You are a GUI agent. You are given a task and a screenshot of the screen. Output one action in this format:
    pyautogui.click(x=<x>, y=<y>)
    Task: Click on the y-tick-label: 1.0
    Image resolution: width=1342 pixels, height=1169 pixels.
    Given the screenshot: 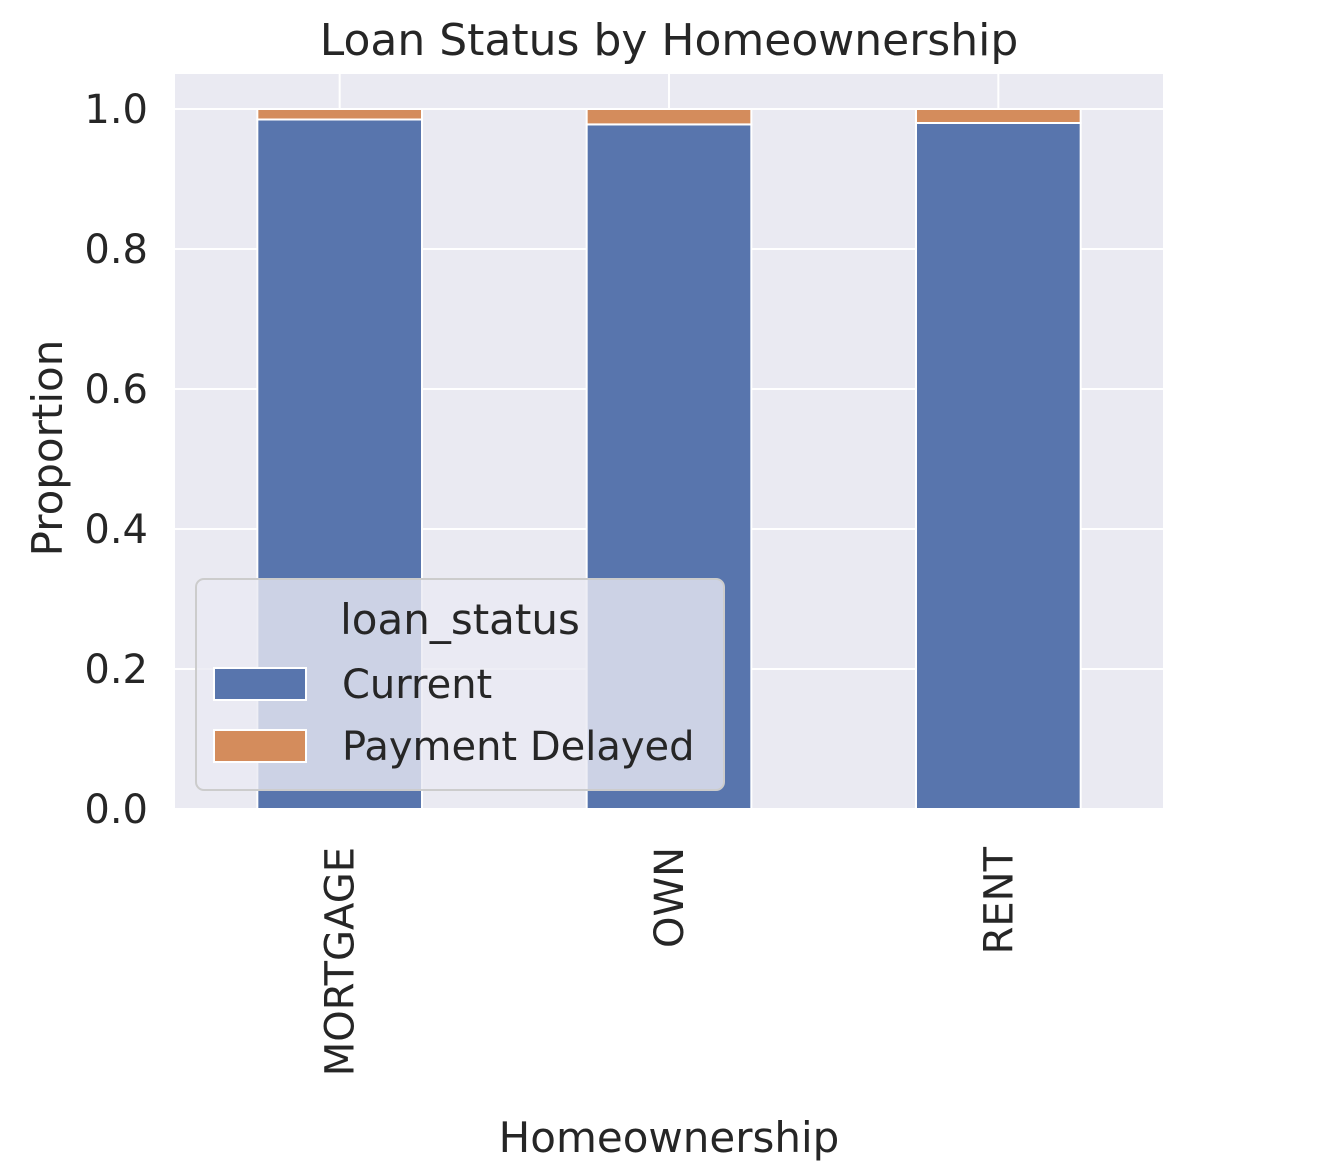 What is the action you would take?
    pyautogui.click(x=116, y=110)
    